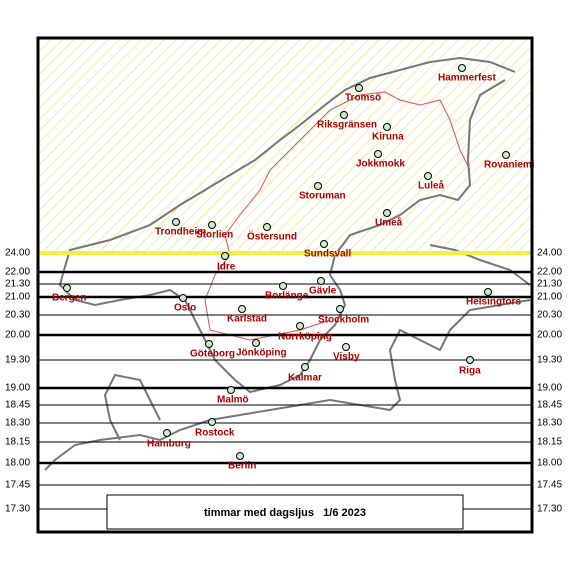 This screenshot has height=575, width=570. I want to click on hour-label-left: 21.00, so click(17, 297).